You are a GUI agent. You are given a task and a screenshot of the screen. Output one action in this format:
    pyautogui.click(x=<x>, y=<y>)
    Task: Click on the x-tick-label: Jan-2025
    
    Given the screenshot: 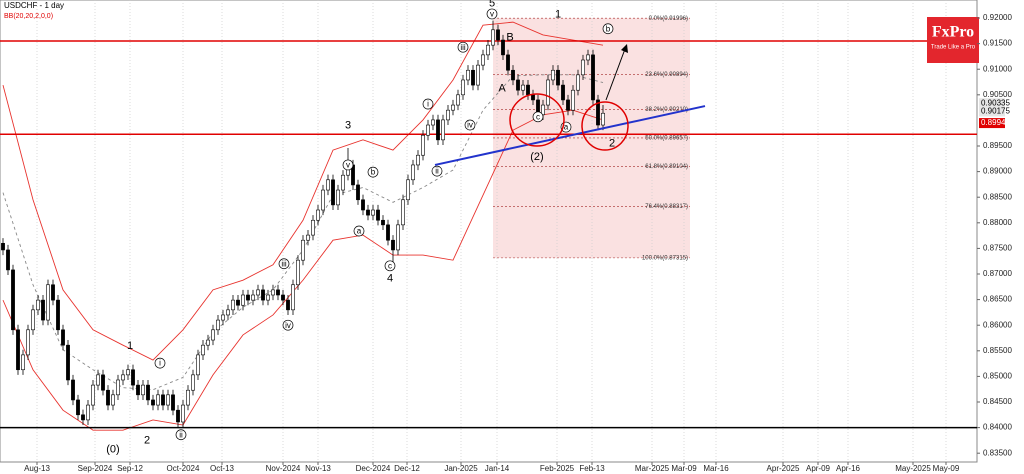 What is the action you would take?
    pyautogui.click(x=461, y=468)
    